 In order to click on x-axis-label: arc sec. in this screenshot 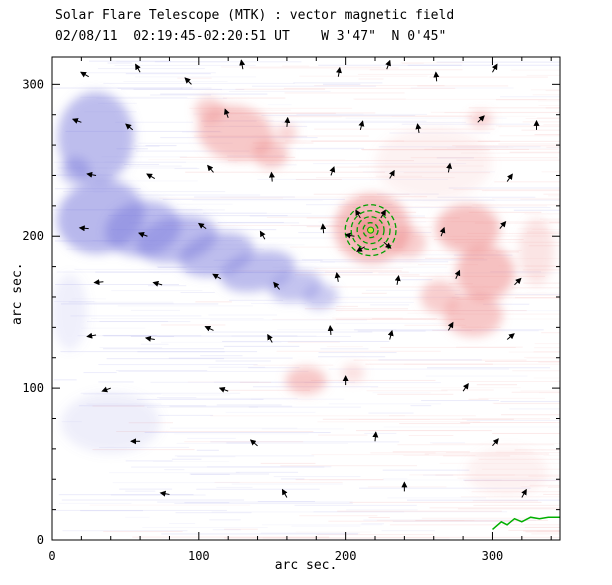, I will do `click(306, 565)`.